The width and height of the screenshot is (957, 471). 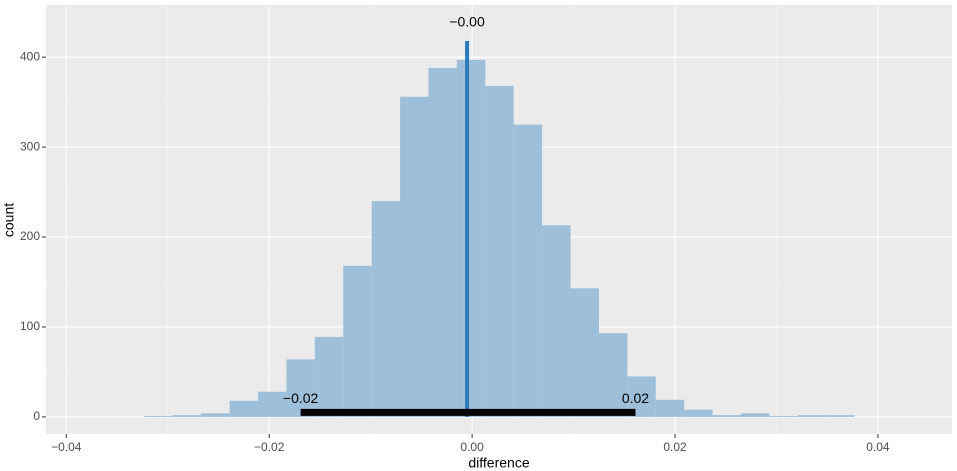 I want to click on y-axis-label: count, so click(x=9, y=220).